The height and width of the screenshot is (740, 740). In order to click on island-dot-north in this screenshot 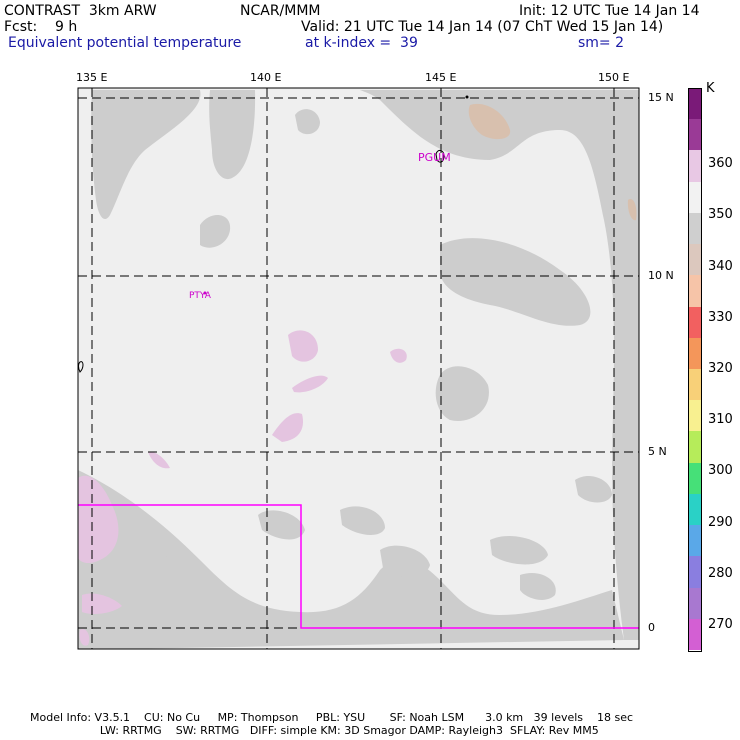, I will do `click(467, 97)`.